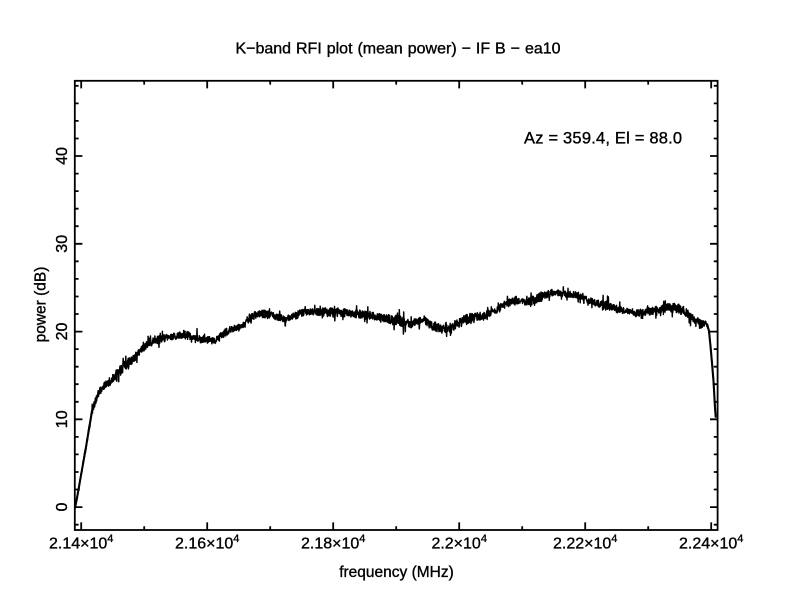 The width and height of the screenshot is (792, 612). Describe the element at coordinates (396, 572) in the screenshot. I see `svg-text: frequency (MHz)` at that location.